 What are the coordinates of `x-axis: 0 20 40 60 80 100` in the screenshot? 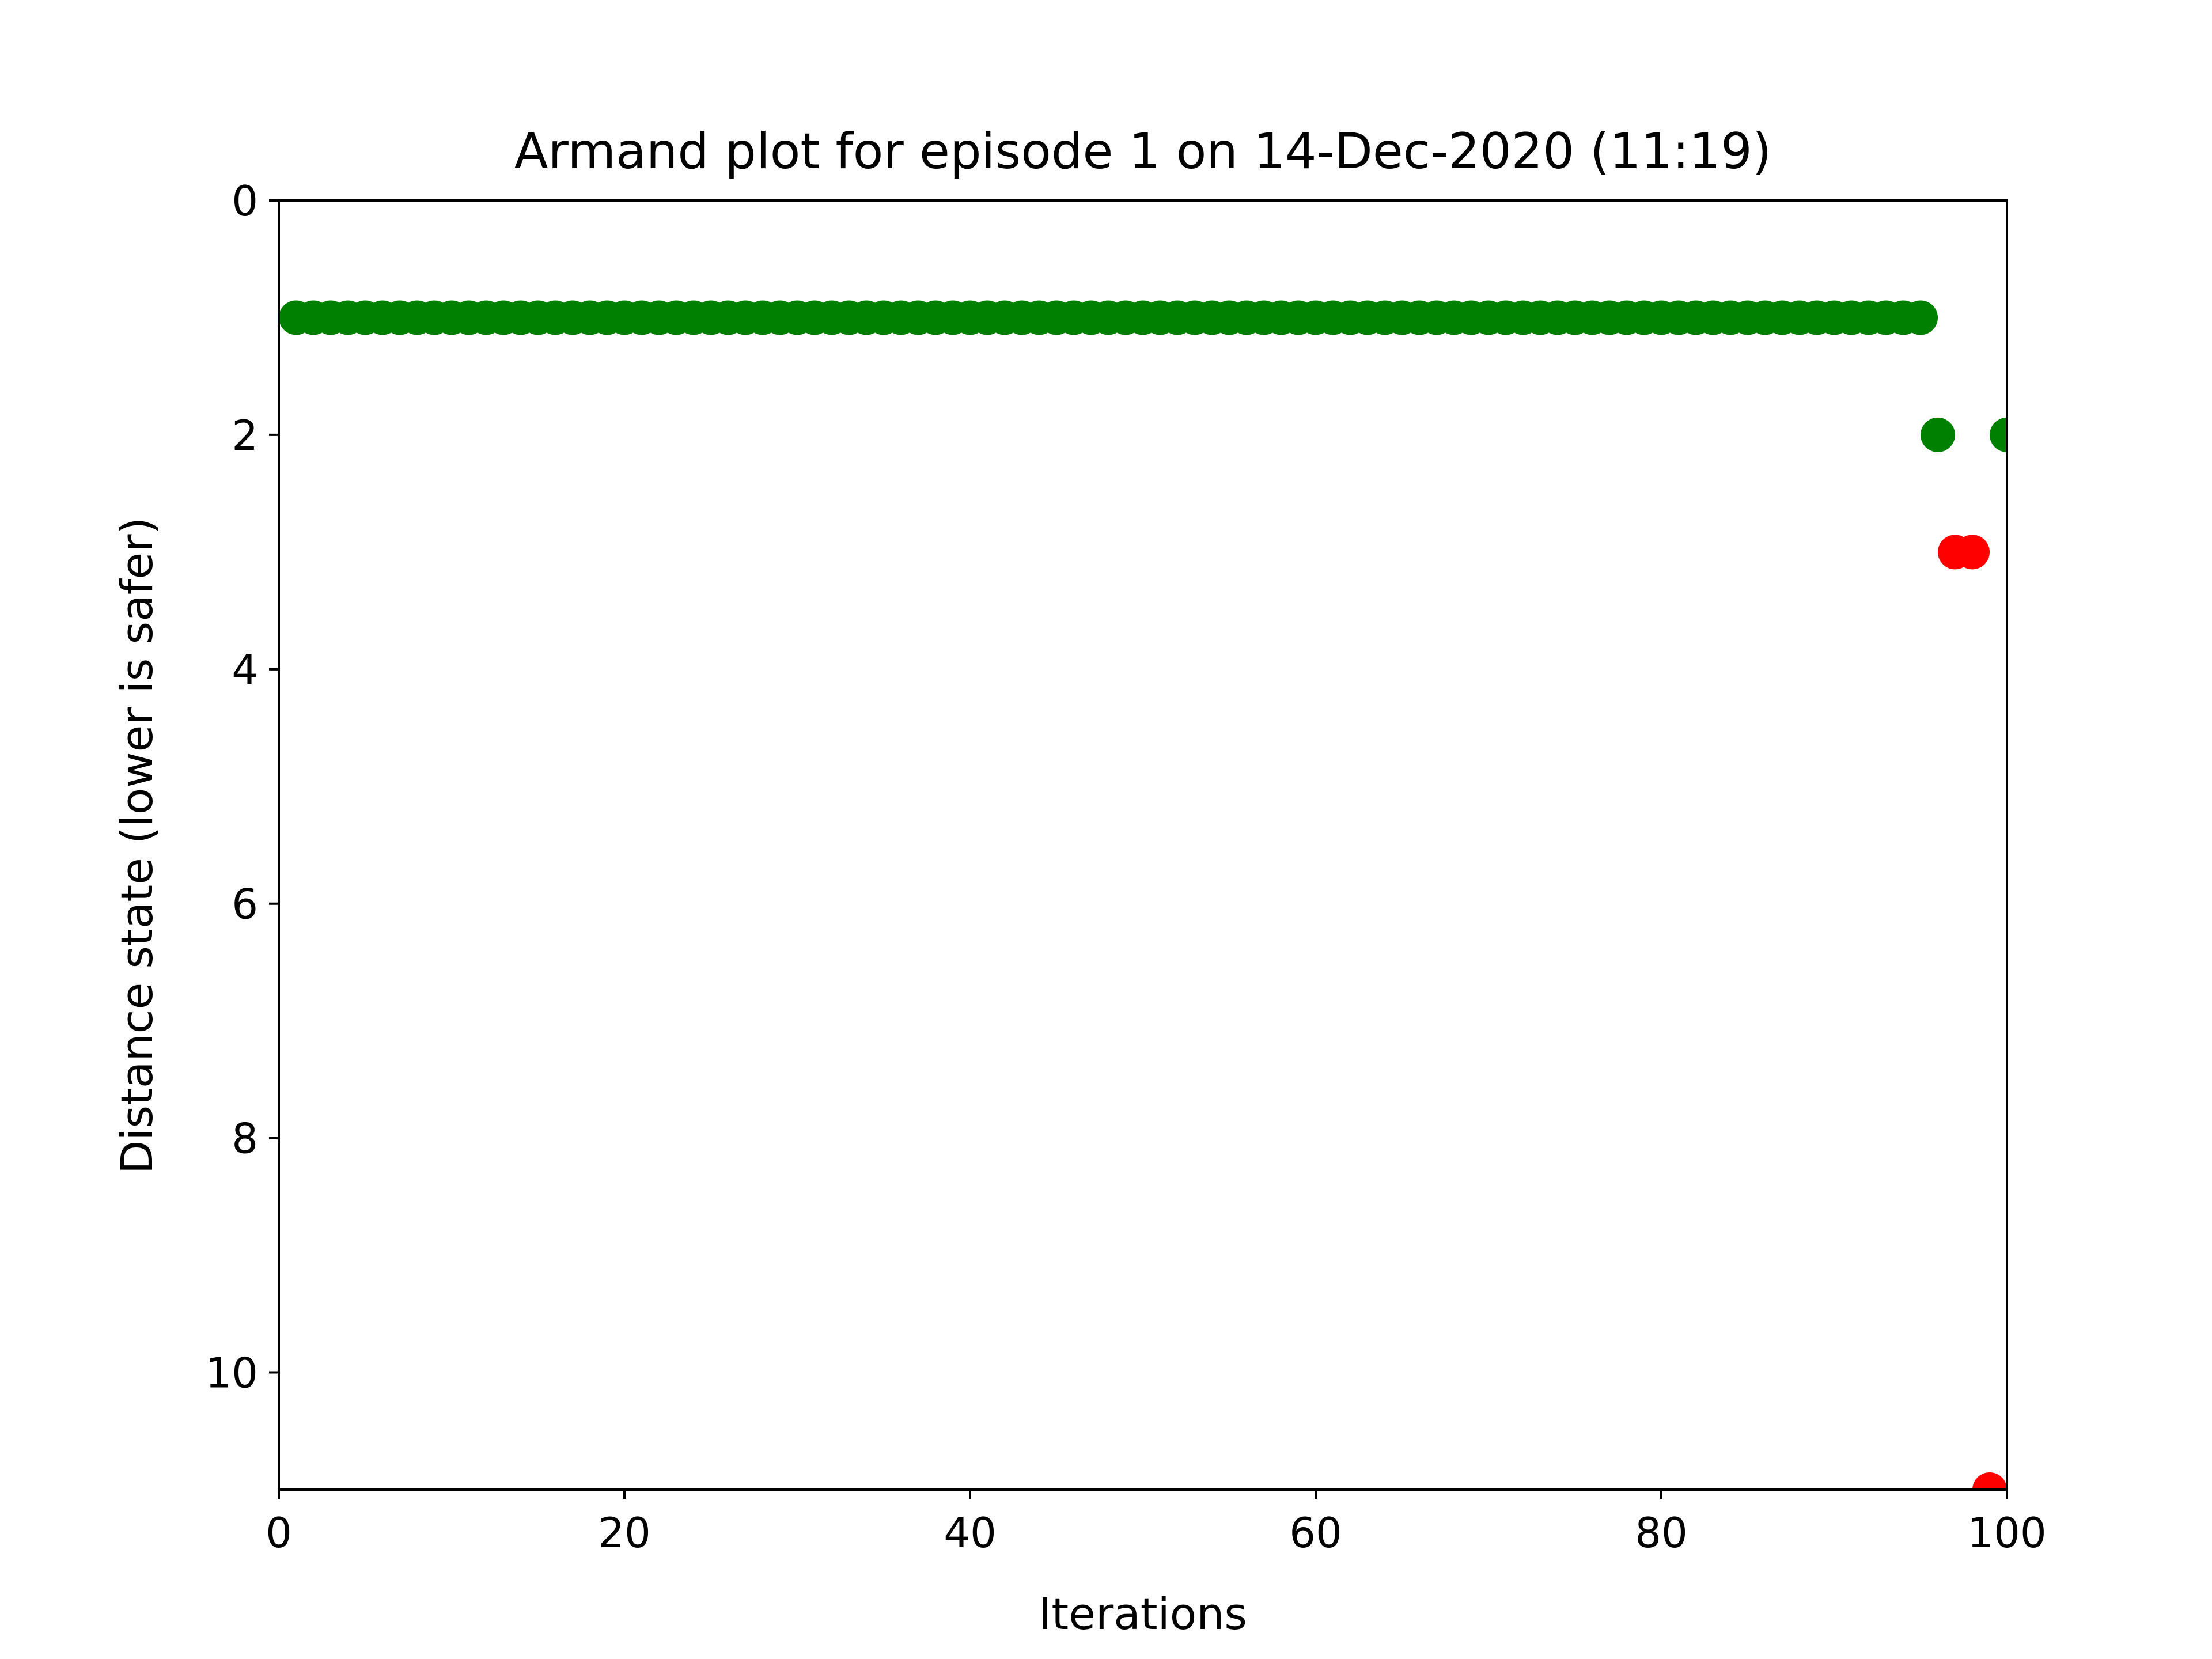 It's located at (1156, 1523).